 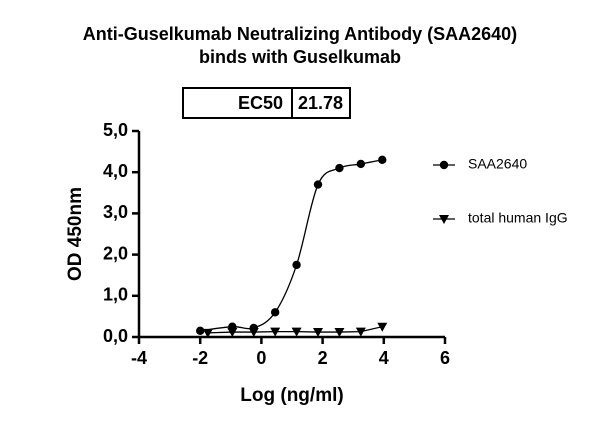 I want to click on x-tick-label: 4, so click(x=384, y=358).